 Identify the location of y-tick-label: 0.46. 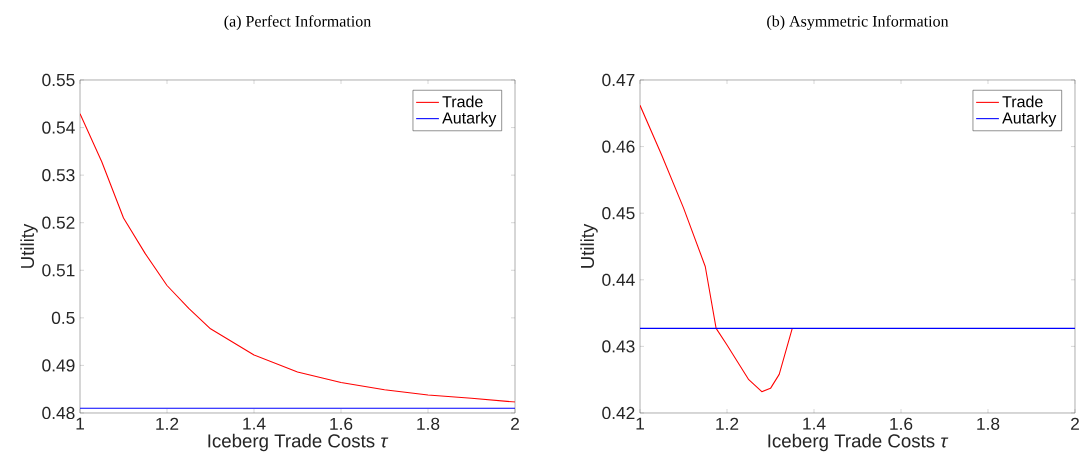
(618, 146).